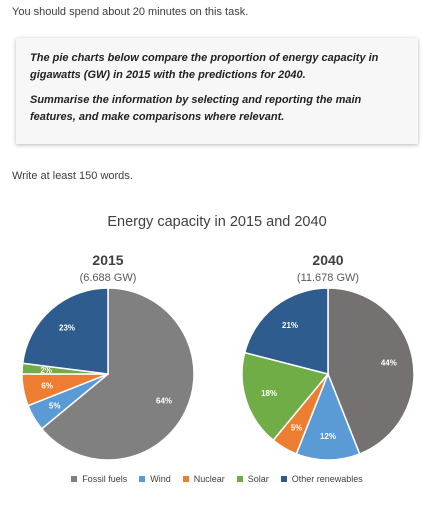 This screenshot has height=512, width=434. Describe the element at coordinates (283, 479) in the screenshot. I see `legend-swatch-other-renewables` at that location.